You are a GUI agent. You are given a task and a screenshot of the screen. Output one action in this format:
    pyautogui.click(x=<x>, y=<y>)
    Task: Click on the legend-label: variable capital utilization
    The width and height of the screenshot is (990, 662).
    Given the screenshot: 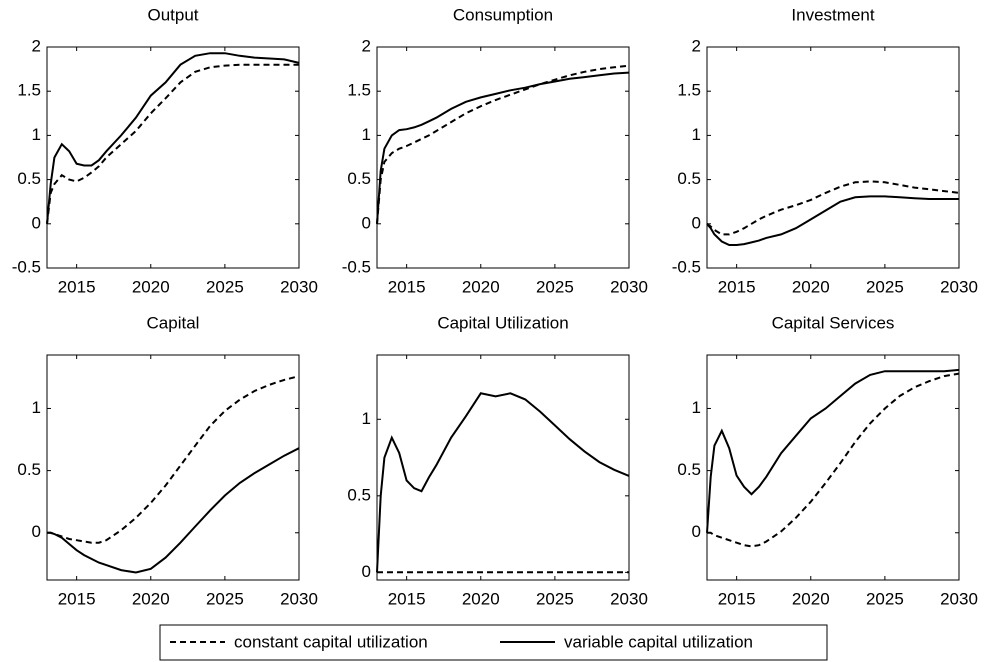 What is the action you would take?
    pyautogui.click(x=658, y=641)
    